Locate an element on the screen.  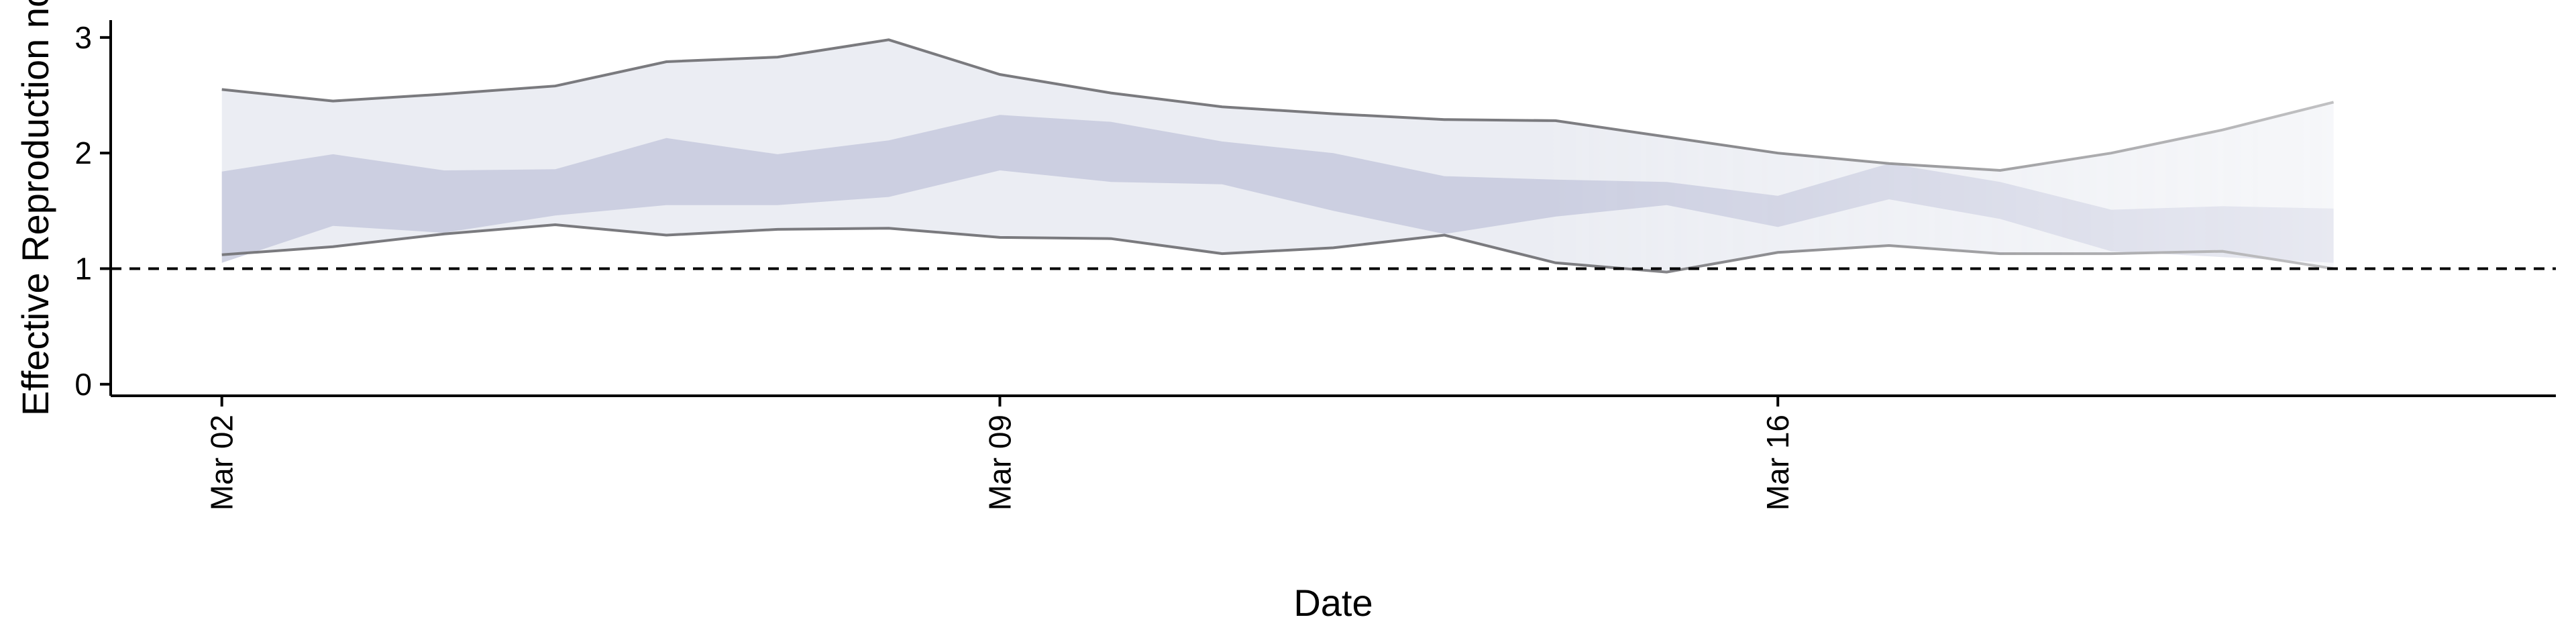
x-tick-label: Mar 02 is located at coordinates (222, 463).